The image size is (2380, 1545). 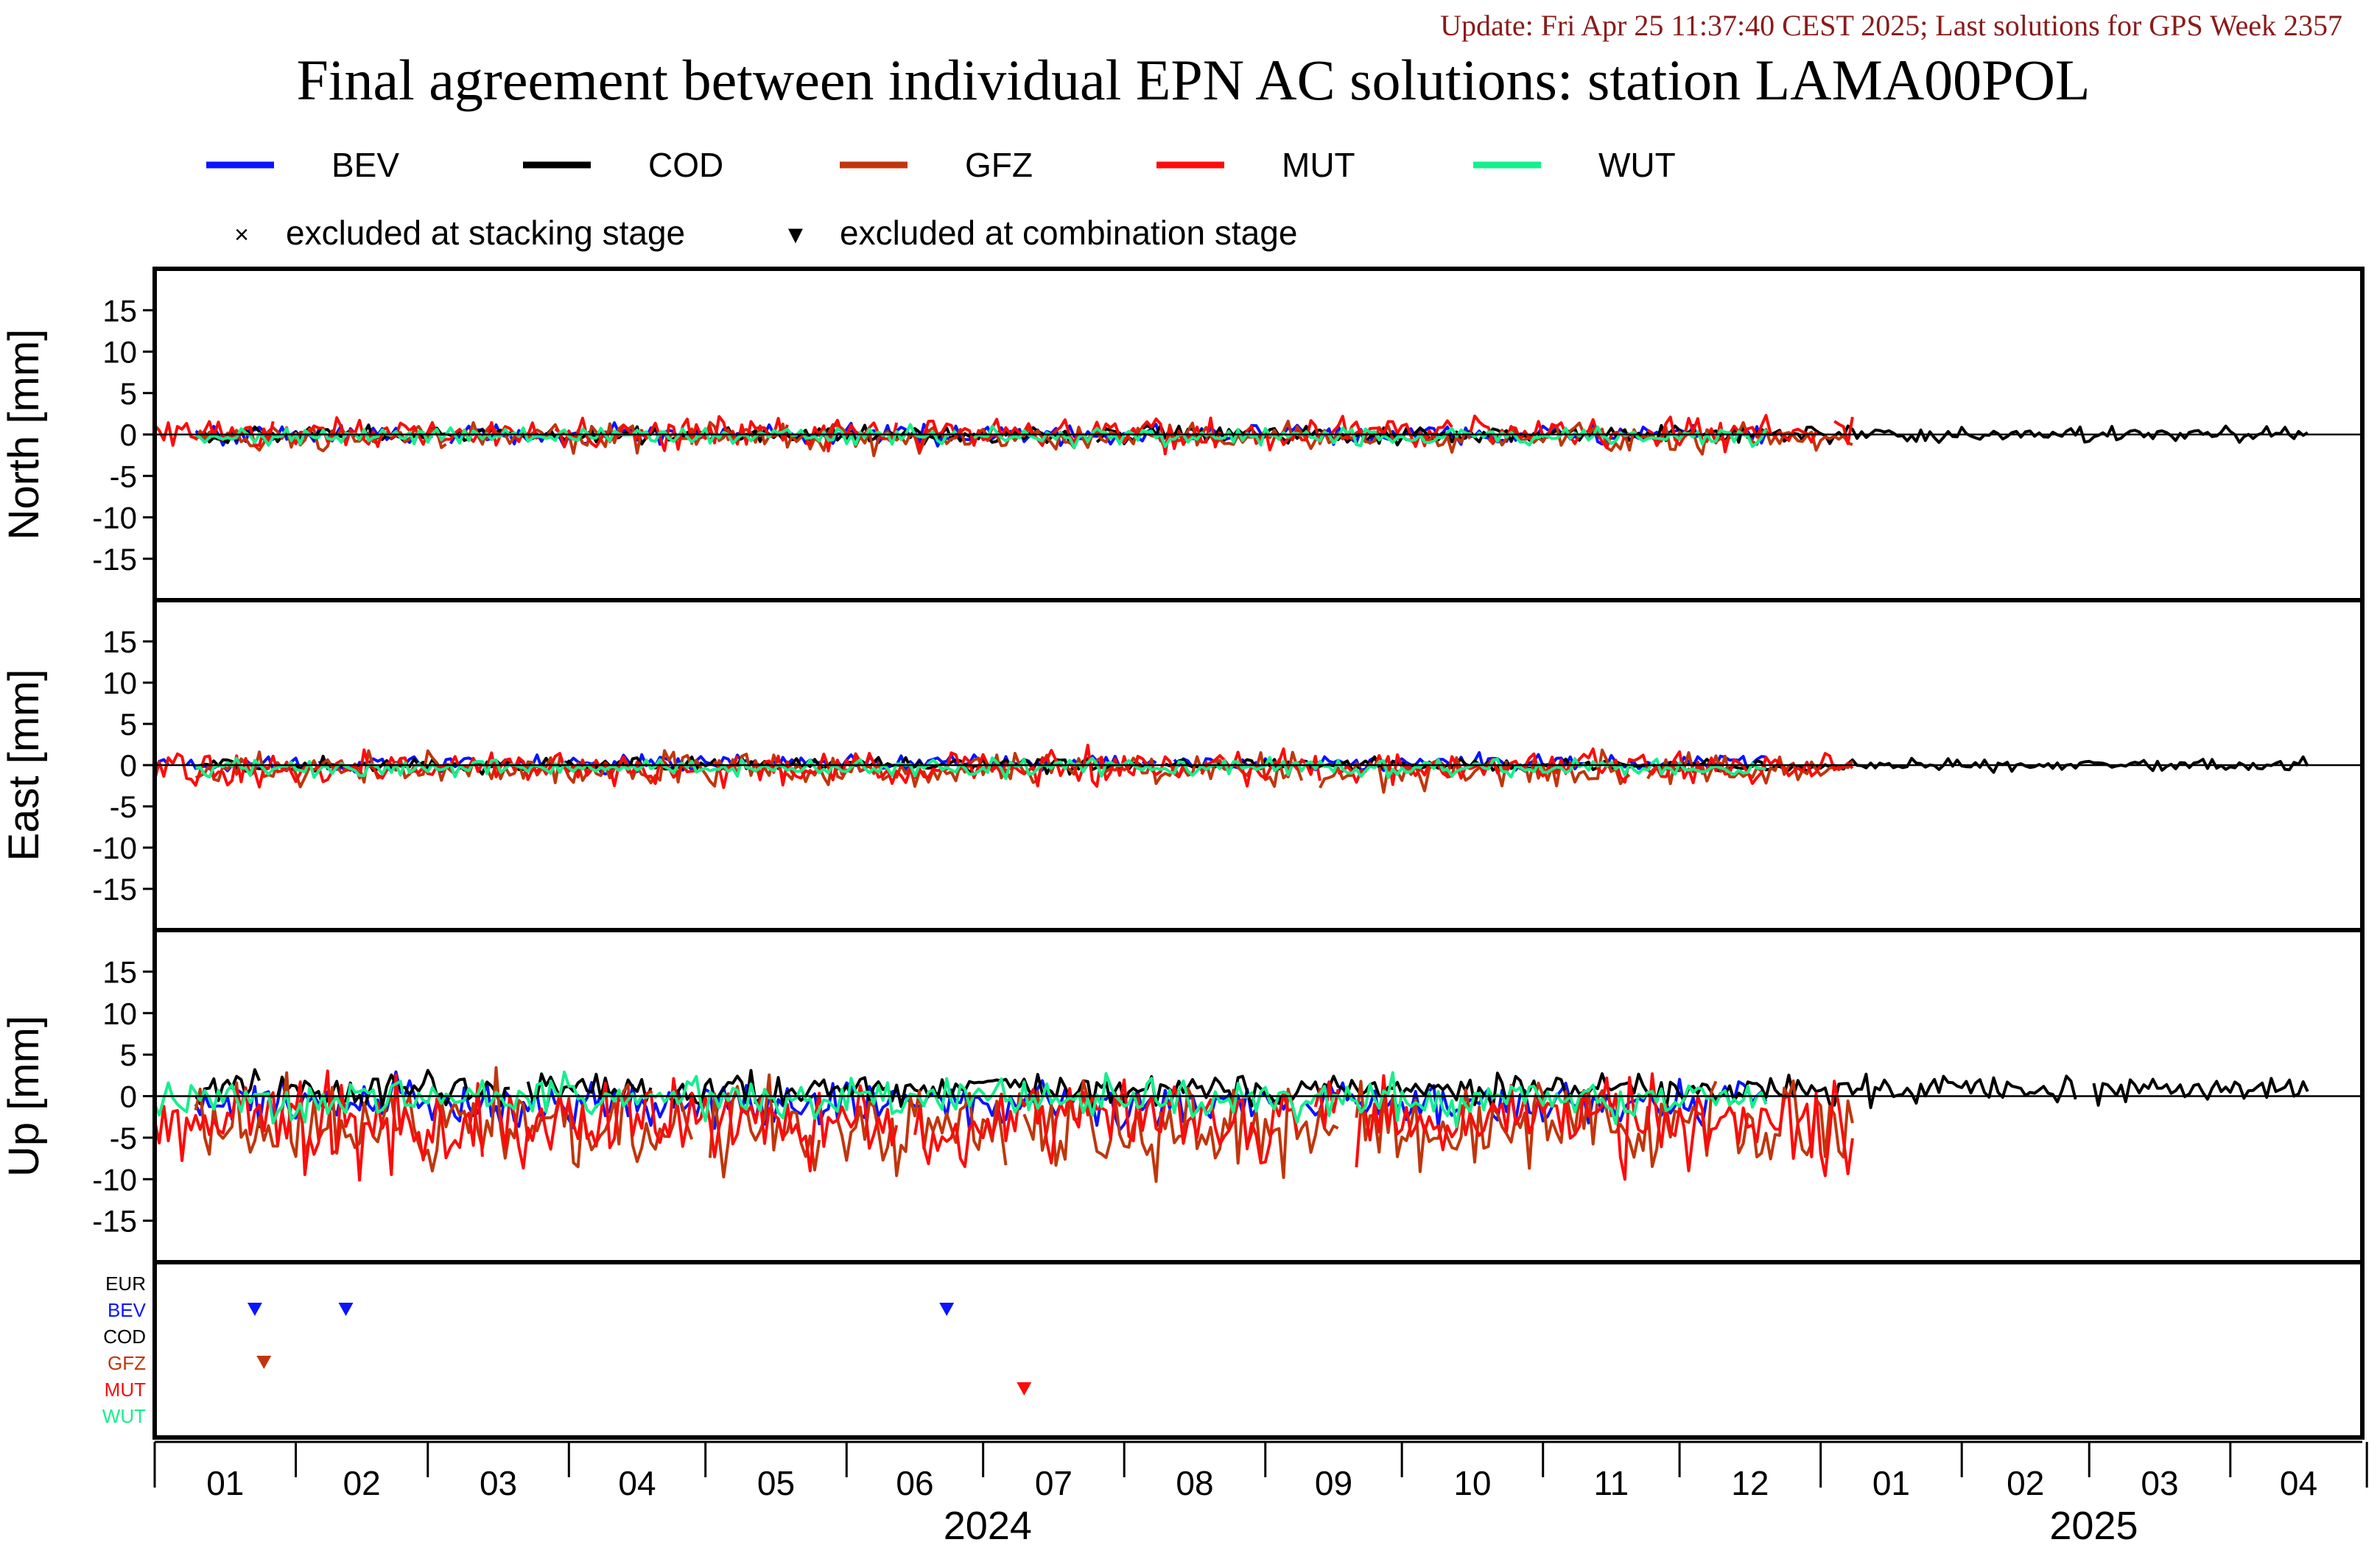 What do you see at coordinates (24, 435) in the screenshot?
I see `y-axis-label: North [mm]` at bounding box center [24, 435].